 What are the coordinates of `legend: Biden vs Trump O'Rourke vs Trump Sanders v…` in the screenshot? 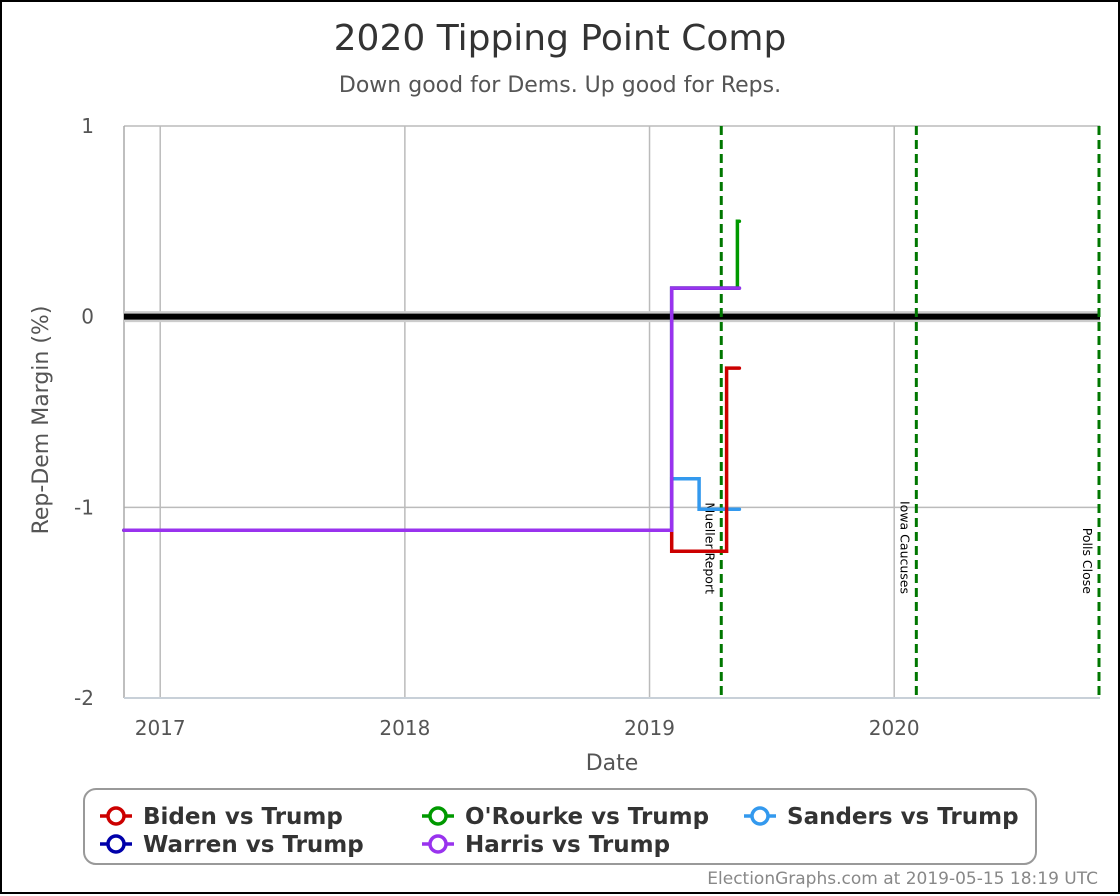 It's located at (560, 826).